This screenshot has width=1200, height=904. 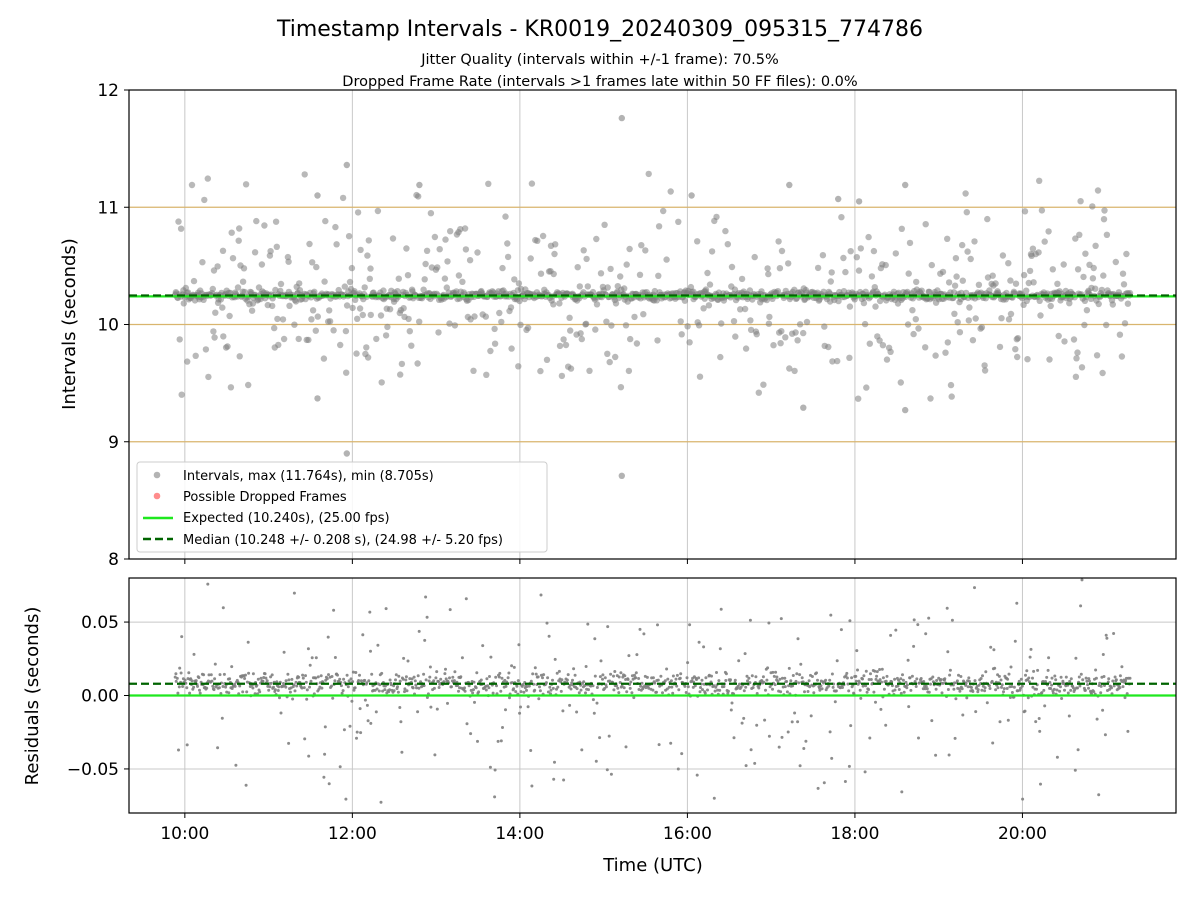 What do you see at coordinates (352, 834) in the screenshot?
I see `x-tick-label: 12:00` at bounding box center [352, 834].